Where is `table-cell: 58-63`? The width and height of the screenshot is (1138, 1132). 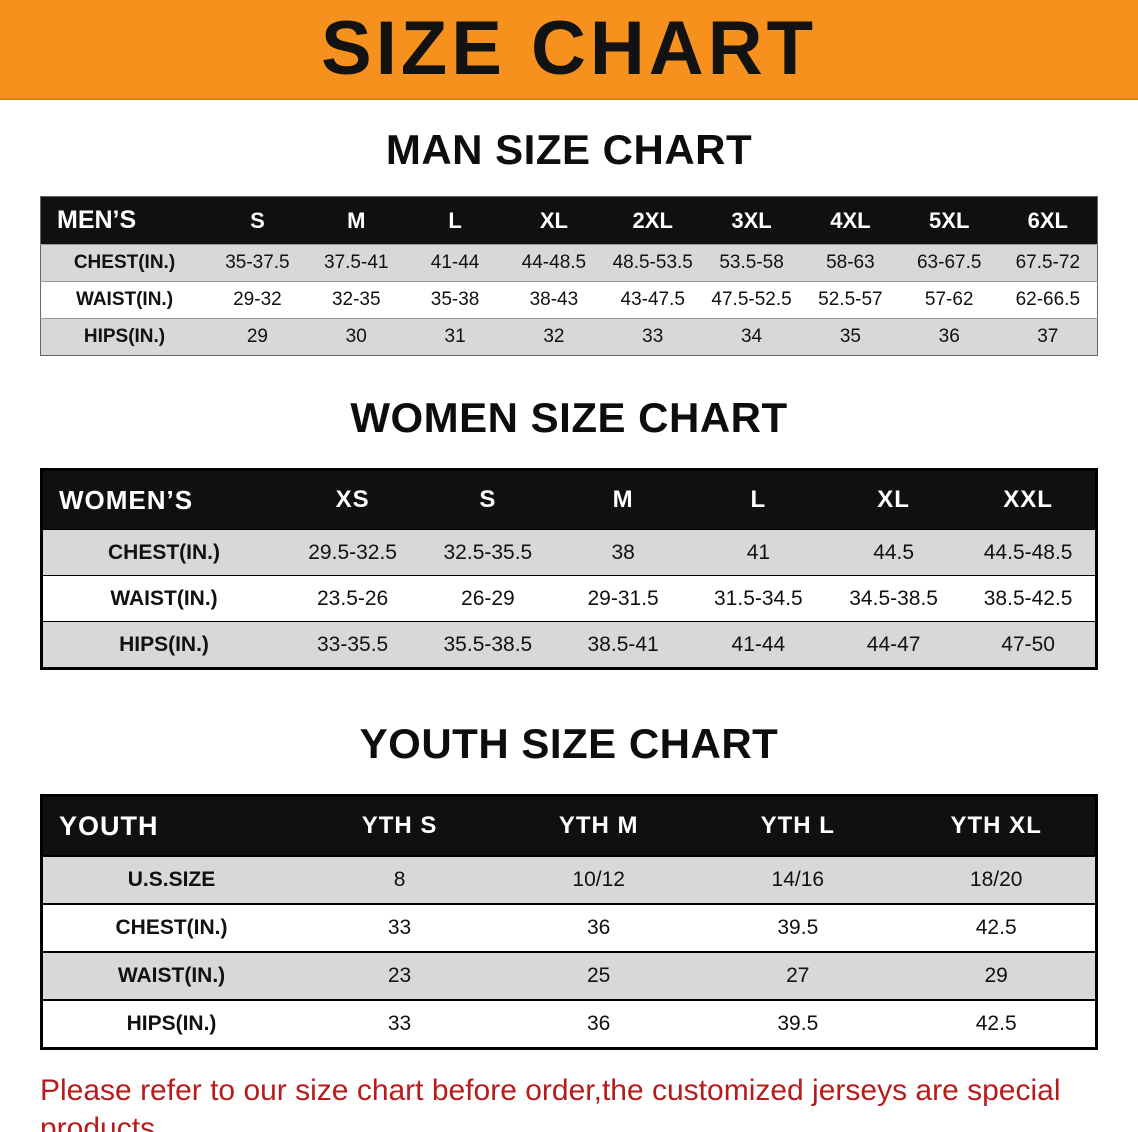
table-cell: 58-63 is located at coordinates (850, 263).